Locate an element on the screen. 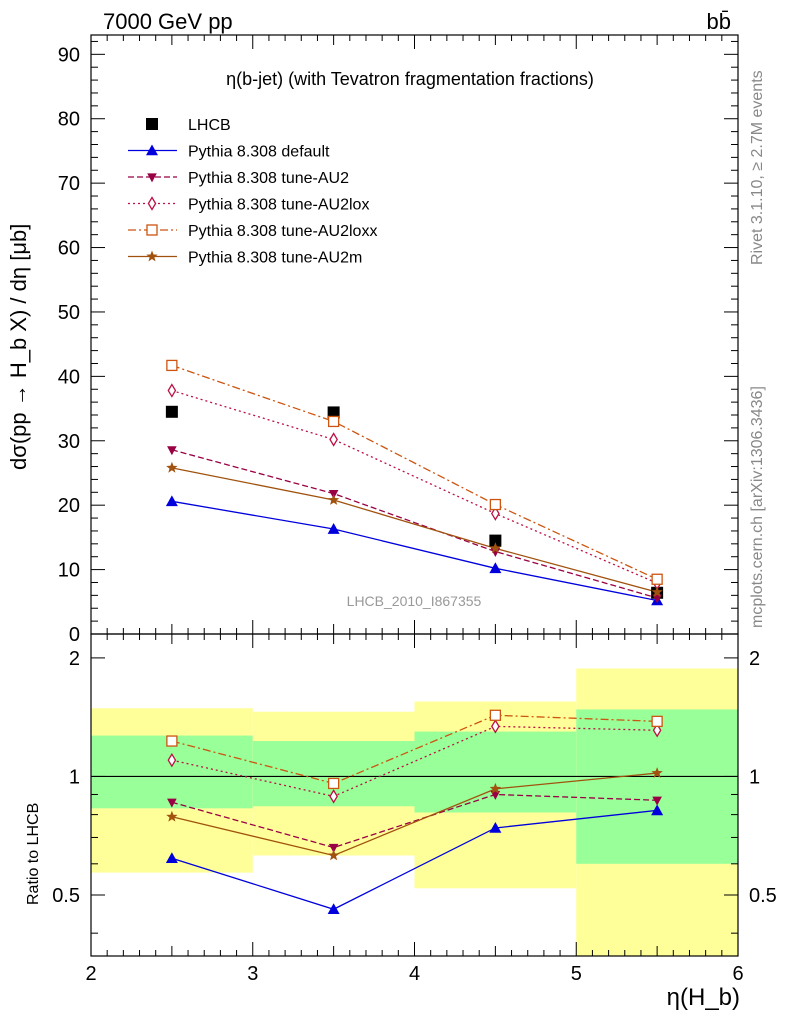  legend-label-lhcb: LHCB is located at coordinates (209, 125).